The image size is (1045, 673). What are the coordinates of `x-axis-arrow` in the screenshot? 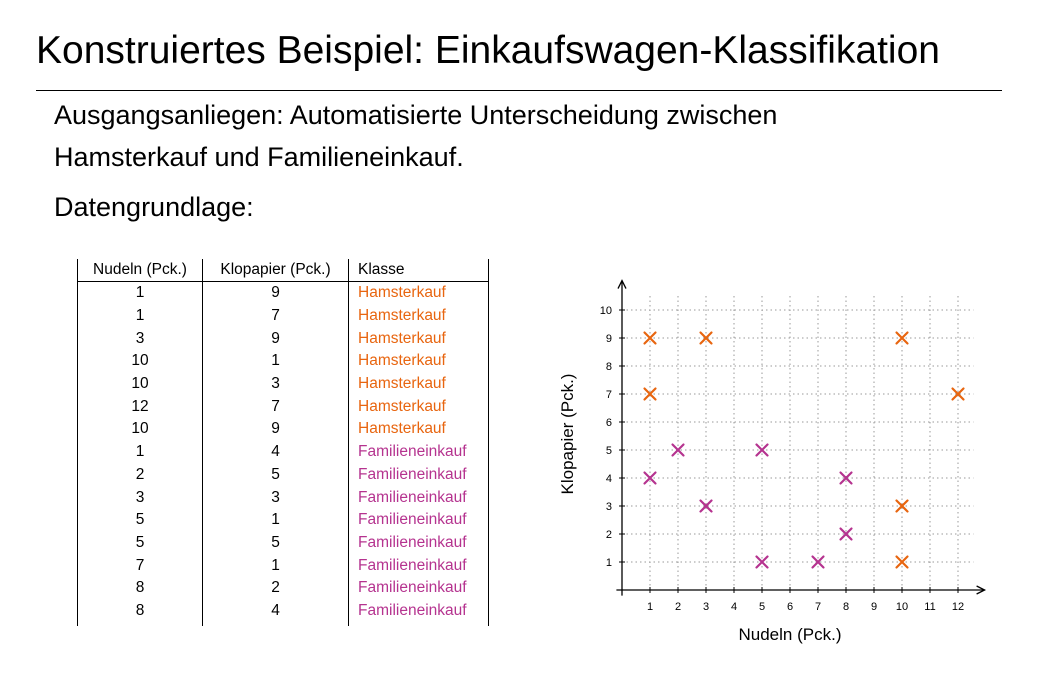 It's located at (981, 590).